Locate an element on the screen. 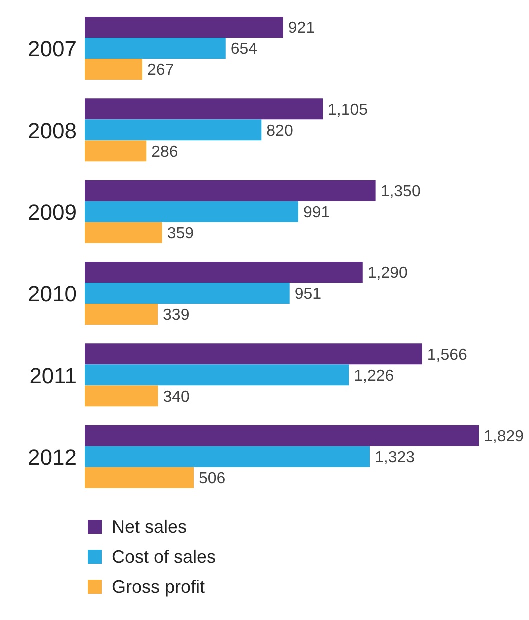 The width and height of the screenshot is (529, 620). legend-label: Cost of sales is located at coordinates (164, 557).